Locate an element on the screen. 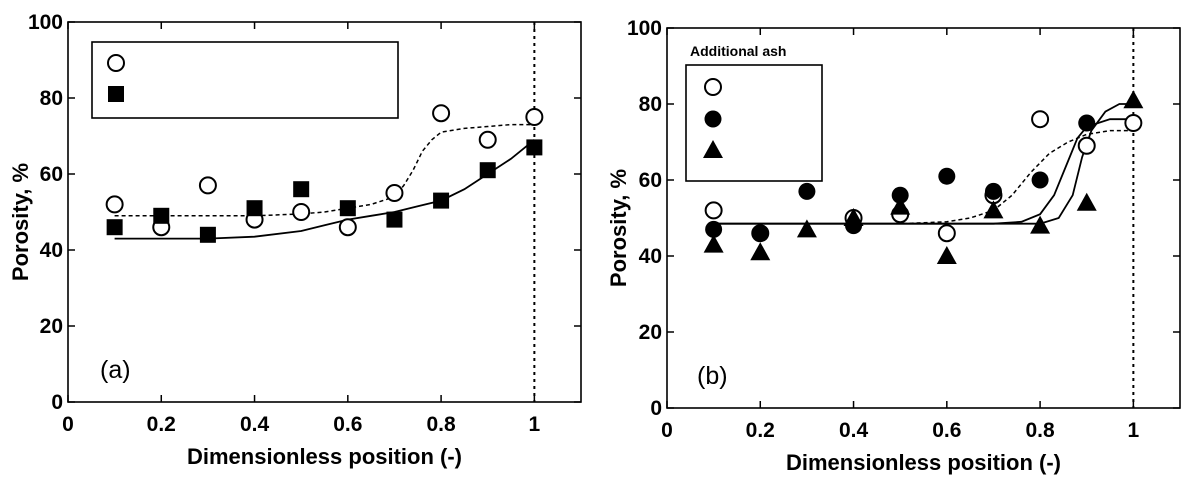  legend-title: Additional ash is located at coordinates (738, 51).